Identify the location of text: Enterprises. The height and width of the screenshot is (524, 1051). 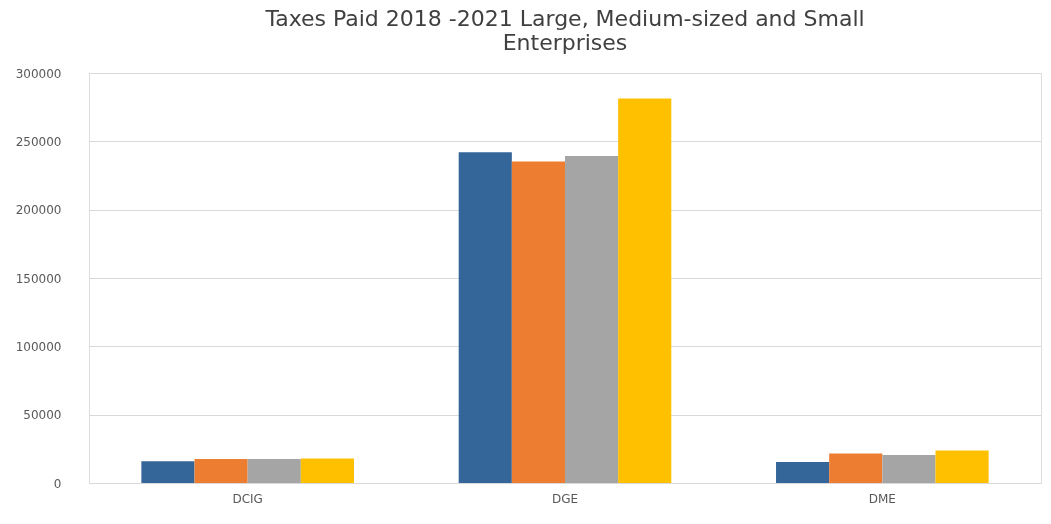
(565, 42).